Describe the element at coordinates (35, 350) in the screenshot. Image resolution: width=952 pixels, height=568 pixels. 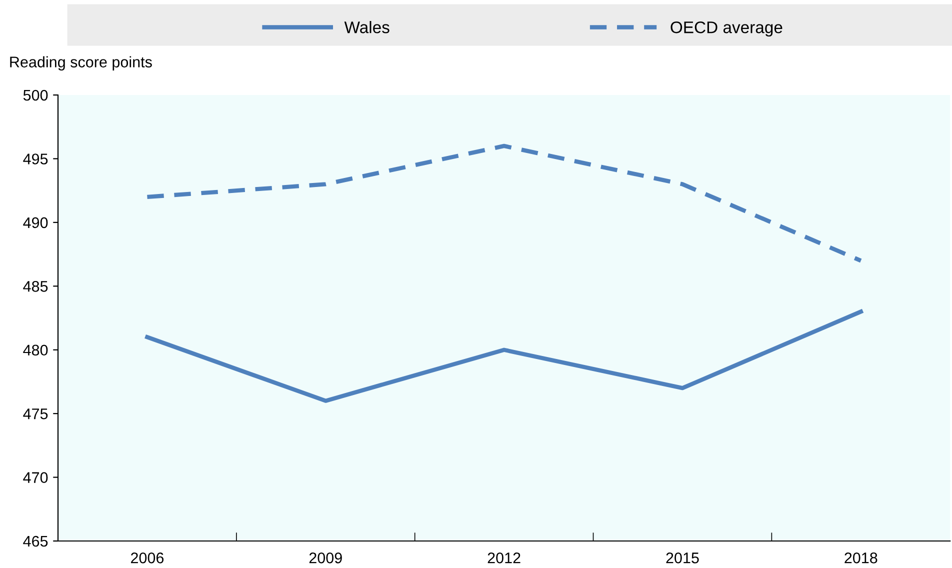
I see `y-tick-label: 480` at that location.